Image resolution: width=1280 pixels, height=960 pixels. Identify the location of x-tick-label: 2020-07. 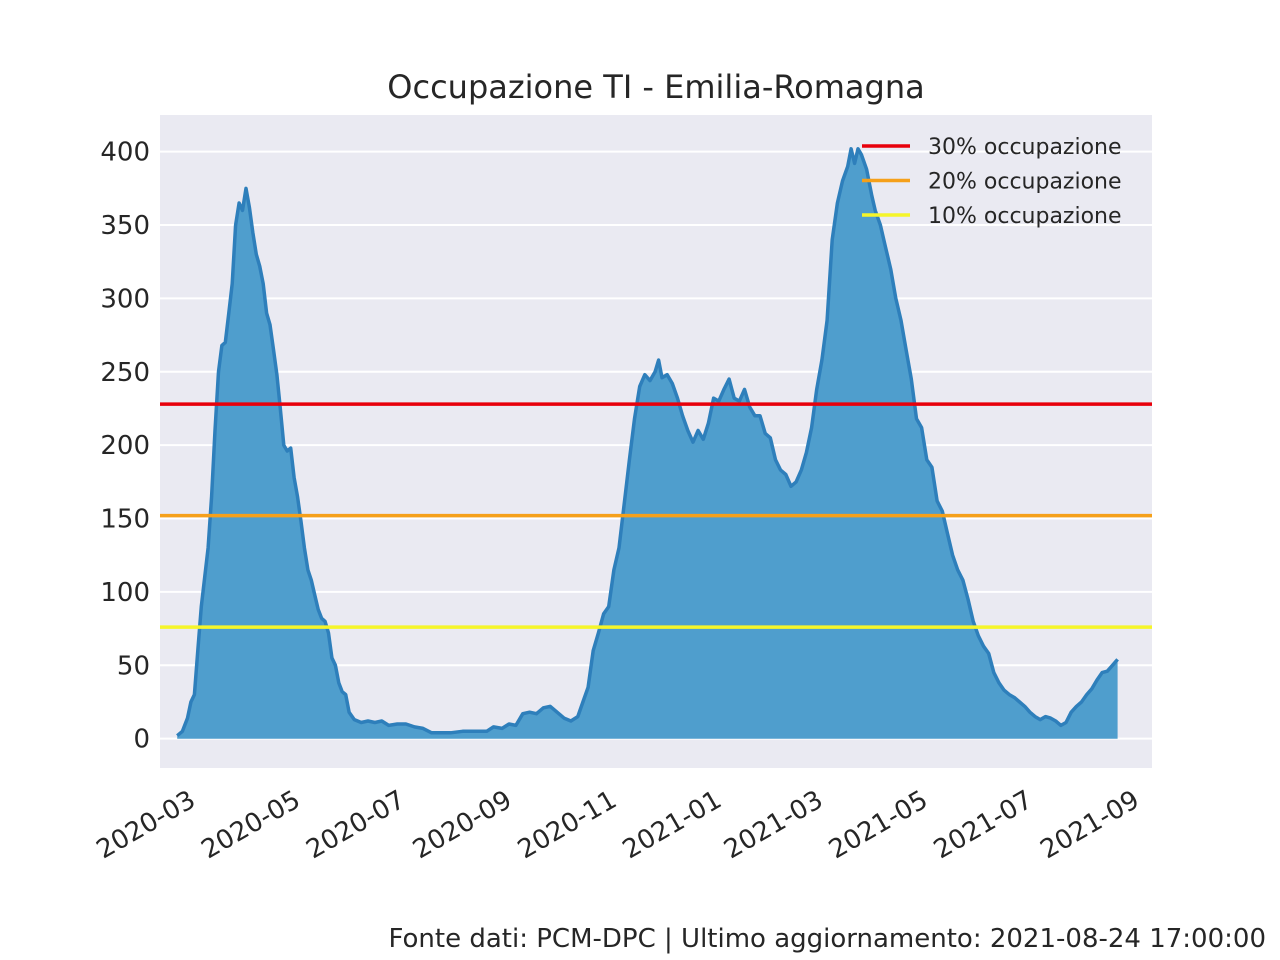
(355, 825).